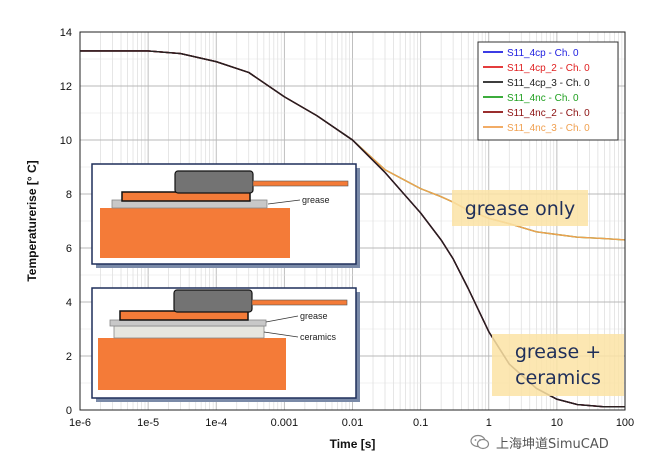 This screenshot has height=458, width=658. What do you see at coordinates (69, 249) in the screenshot?
I see `y-tick-label: 6` at bounding box center [69, 249].